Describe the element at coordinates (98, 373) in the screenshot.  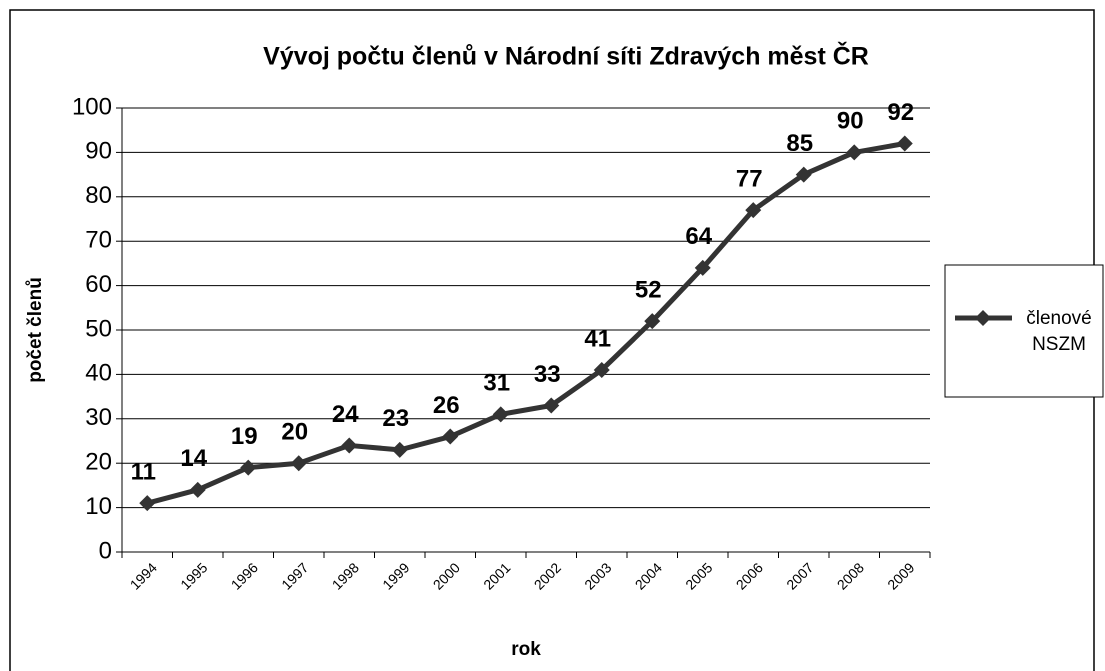
I see `y-tick-label: 40` at that location.